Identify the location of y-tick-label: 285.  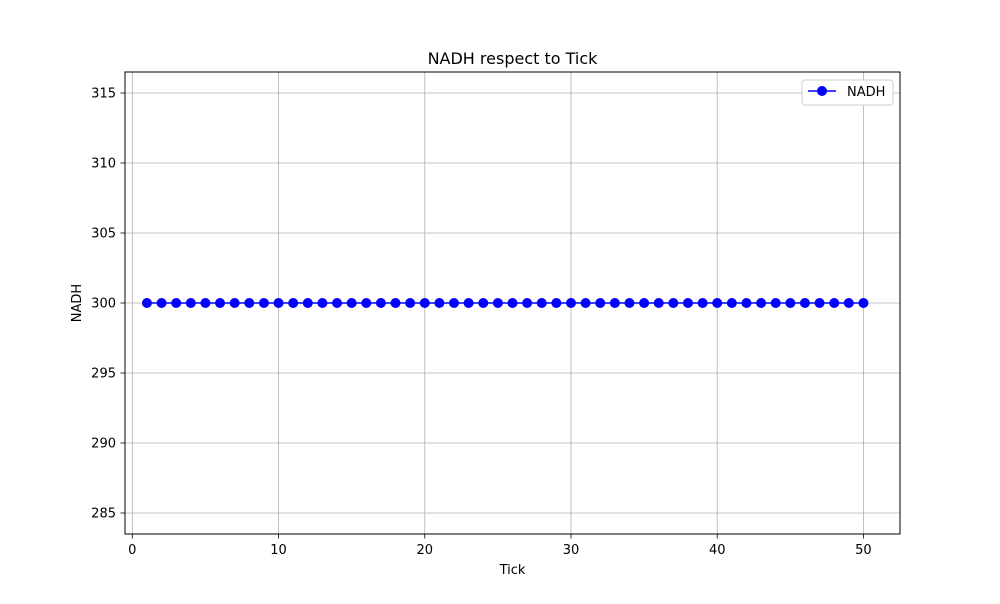
(103, 514).